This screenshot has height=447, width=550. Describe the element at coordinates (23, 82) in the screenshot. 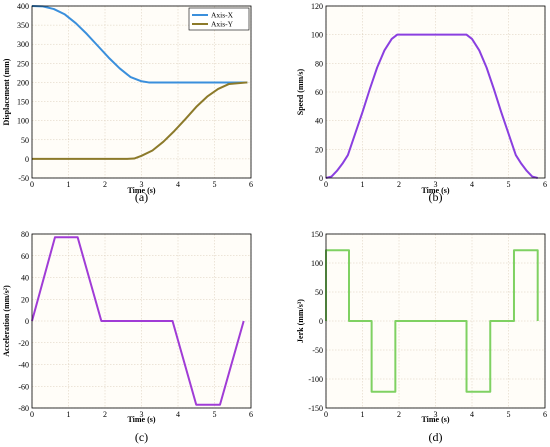

I see `y-tick-label: 200` at that location.